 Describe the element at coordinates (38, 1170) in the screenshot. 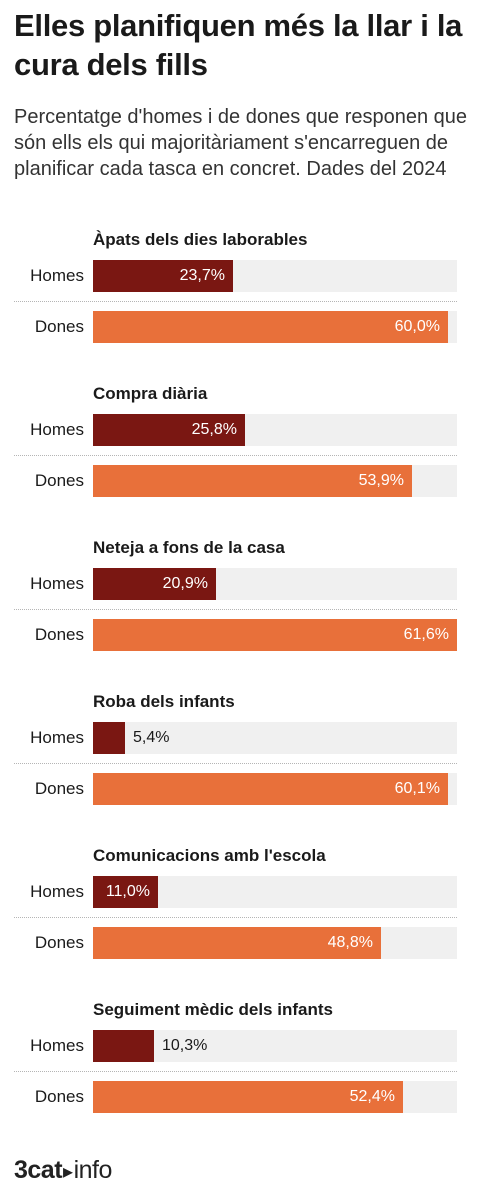

I see `brand-name: 3cat` at that location.